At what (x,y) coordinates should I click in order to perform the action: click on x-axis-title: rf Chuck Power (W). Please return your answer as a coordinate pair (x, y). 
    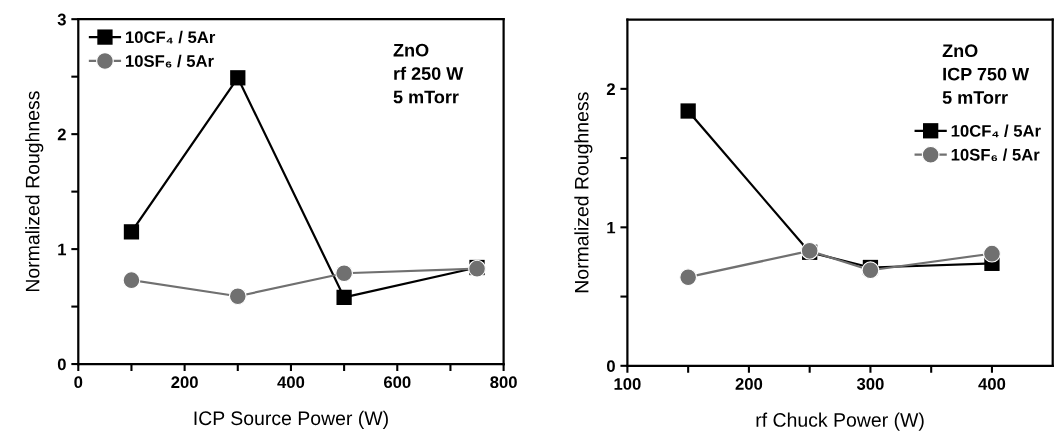
    Looking at the image, I should click on (840, 421).